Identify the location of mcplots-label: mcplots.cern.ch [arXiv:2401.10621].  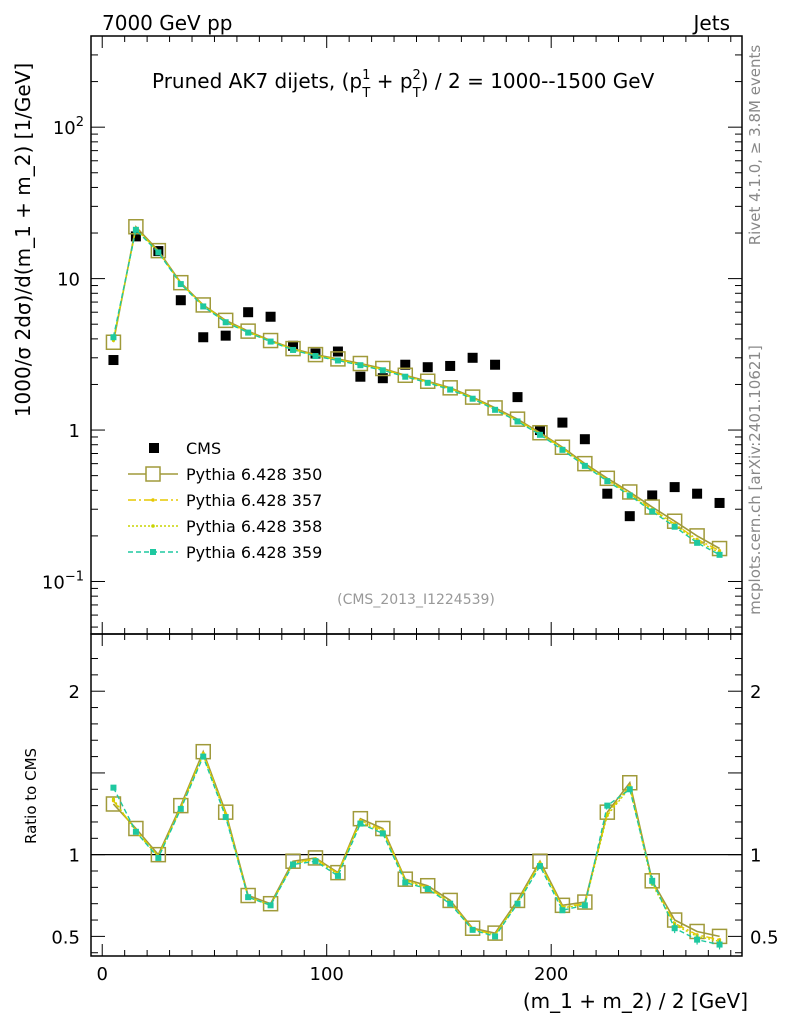
(755, 480).